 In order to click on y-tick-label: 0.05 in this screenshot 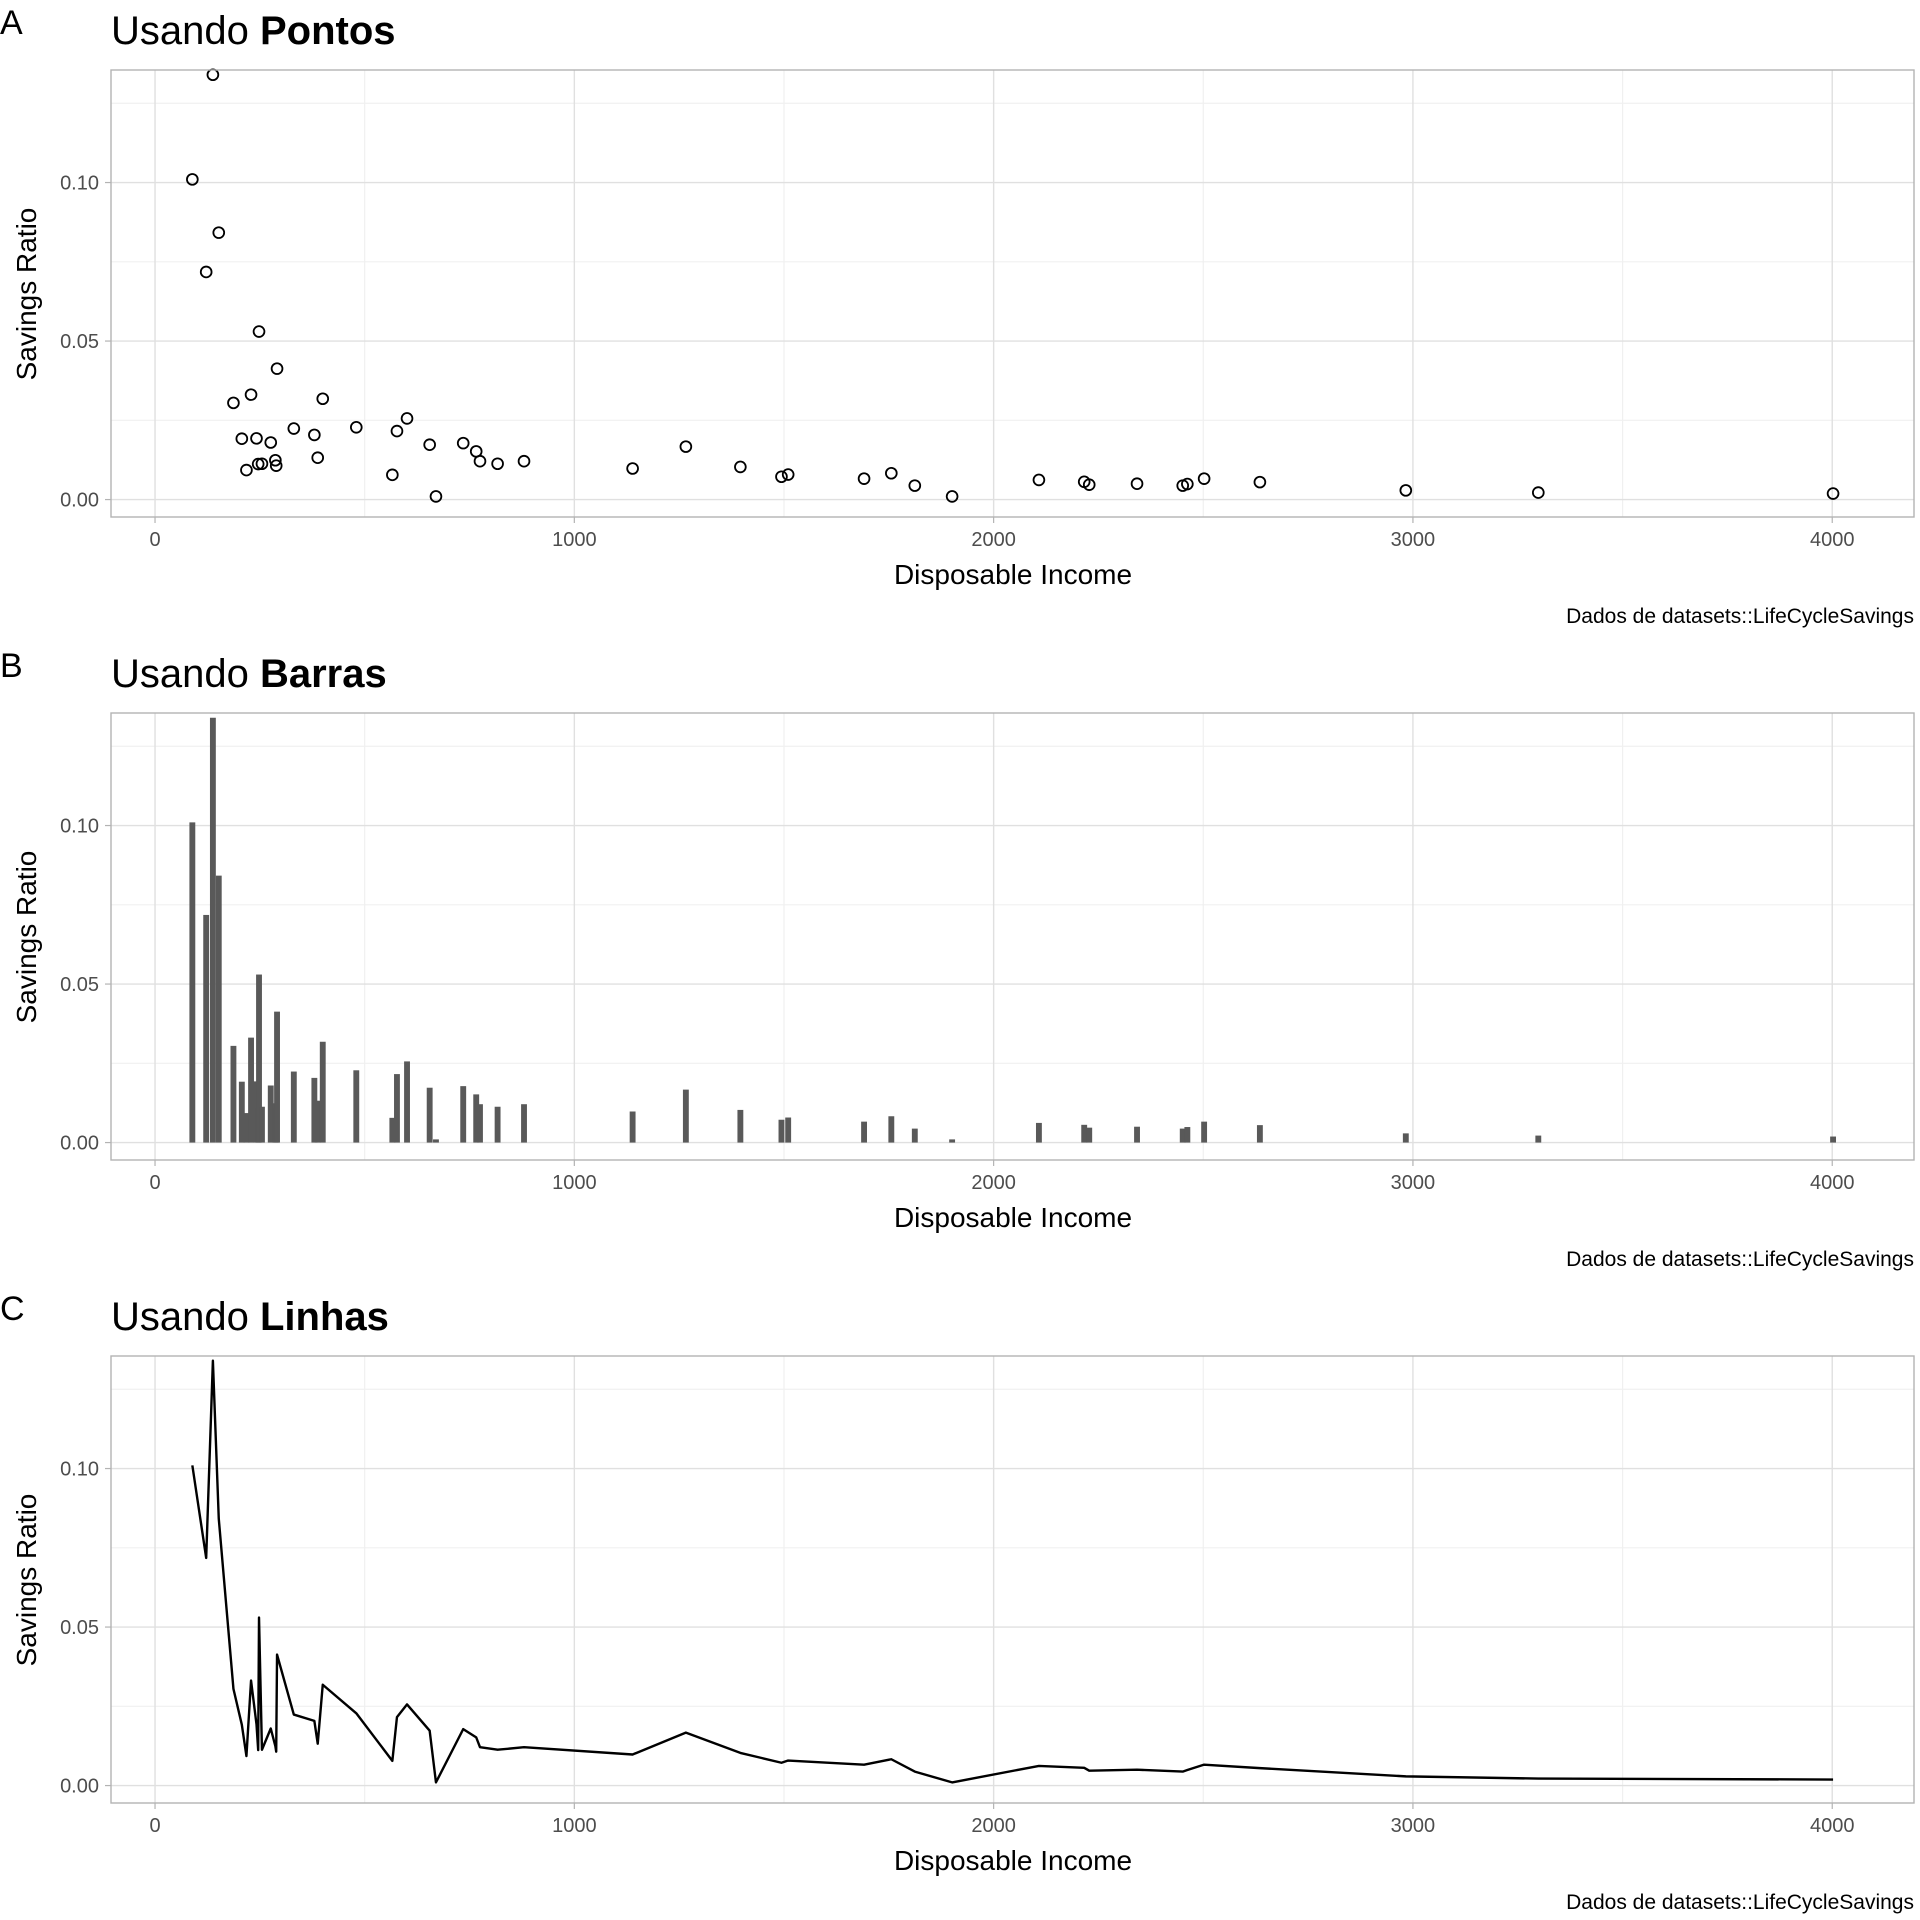, I will do `click(79, 1628)`.